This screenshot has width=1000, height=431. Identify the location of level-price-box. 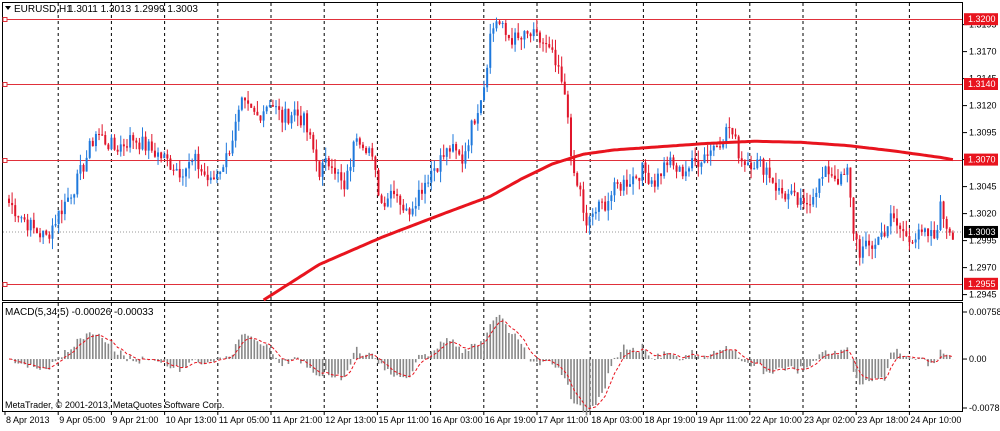
(981, 159).